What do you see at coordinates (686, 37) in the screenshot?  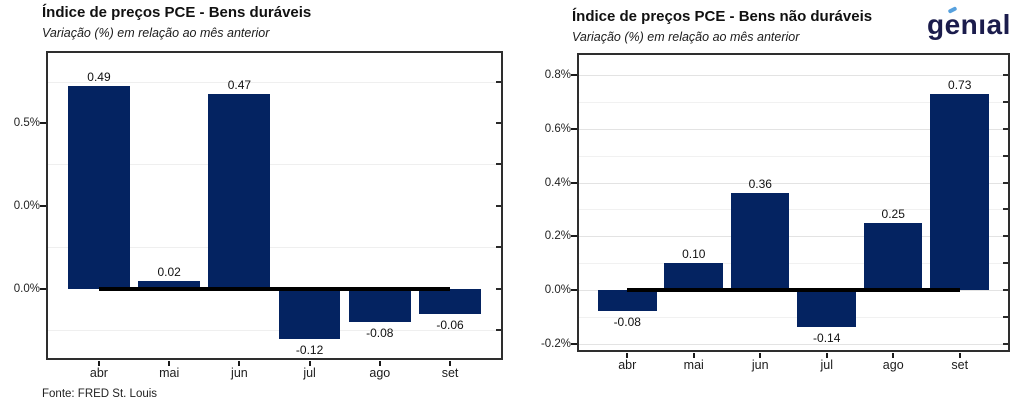 I see `chart-subtitle-nondurable-goods: Variação (%) em relação ao mês anterior` at bounding box center [686, 37].